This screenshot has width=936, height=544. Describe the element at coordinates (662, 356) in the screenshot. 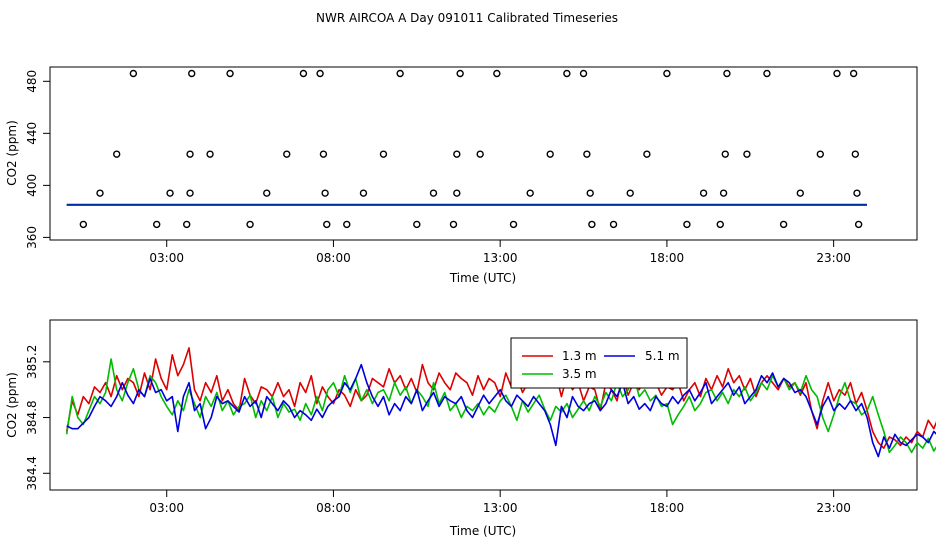

I see `legend-label-5-1m: 5.1 m` at that location.